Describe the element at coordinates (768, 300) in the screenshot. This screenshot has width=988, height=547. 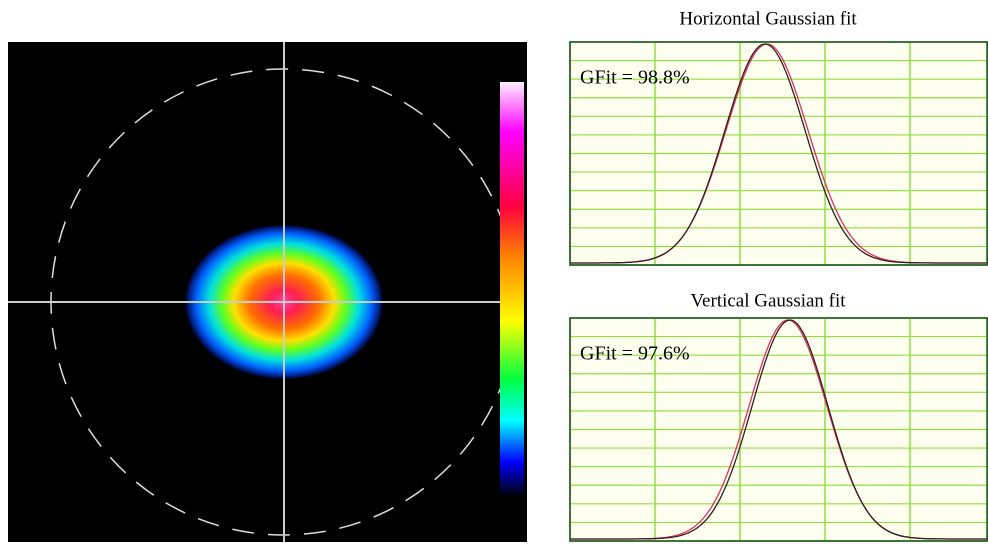
I see `panel-title: Vertical Gaussian fit` at that location.